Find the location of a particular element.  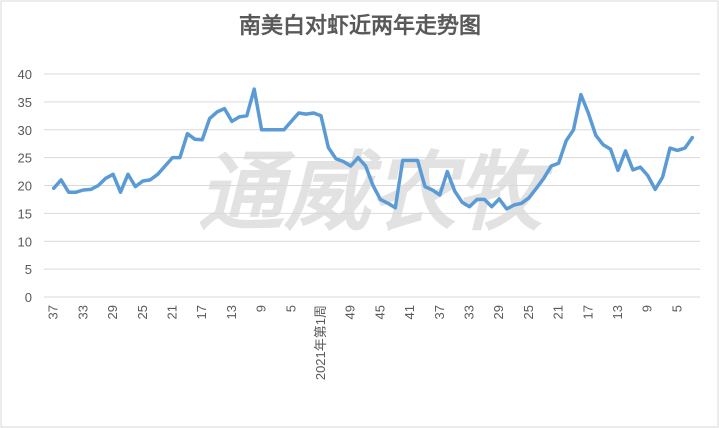

x-tick-label: 41 is located at coordinates (409, 312).